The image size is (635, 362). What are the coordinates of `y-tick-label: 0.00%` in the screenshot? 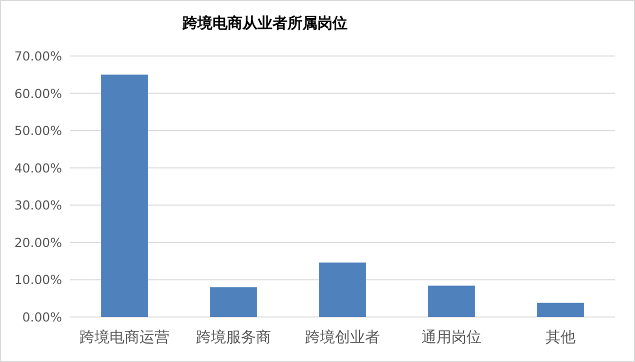 It's located at (42, 317).